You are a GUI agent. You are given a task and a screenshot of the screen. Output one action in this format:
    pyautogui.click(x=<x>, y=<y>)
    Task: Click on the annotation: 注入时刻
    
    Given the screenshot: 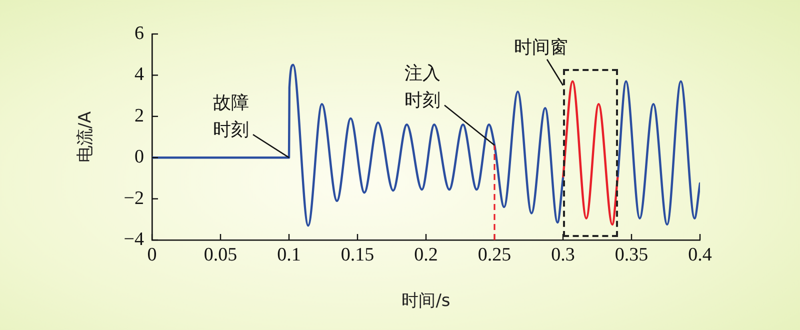 What is the action you would take?
    pyautogui.click(x=422, y=86)
    